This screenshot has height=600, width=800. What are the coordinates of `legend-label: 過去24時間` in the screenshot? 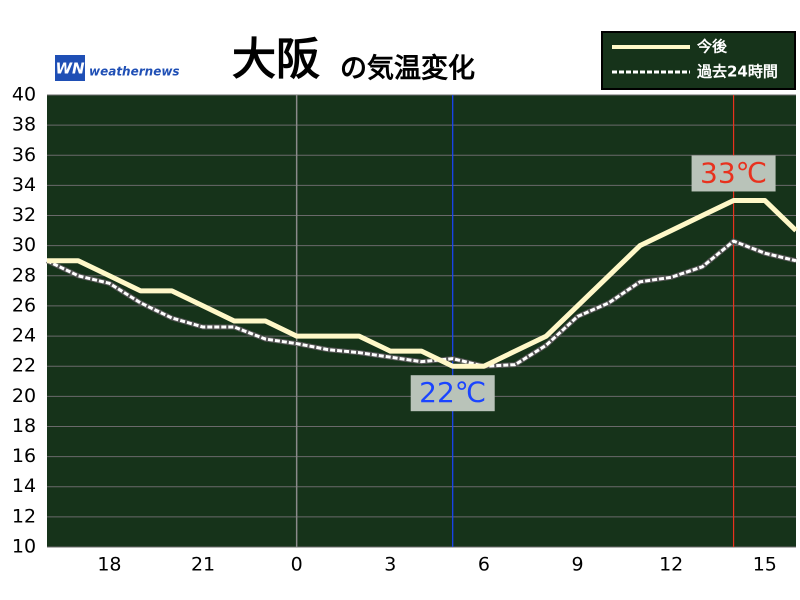 It's located at (737, 72).